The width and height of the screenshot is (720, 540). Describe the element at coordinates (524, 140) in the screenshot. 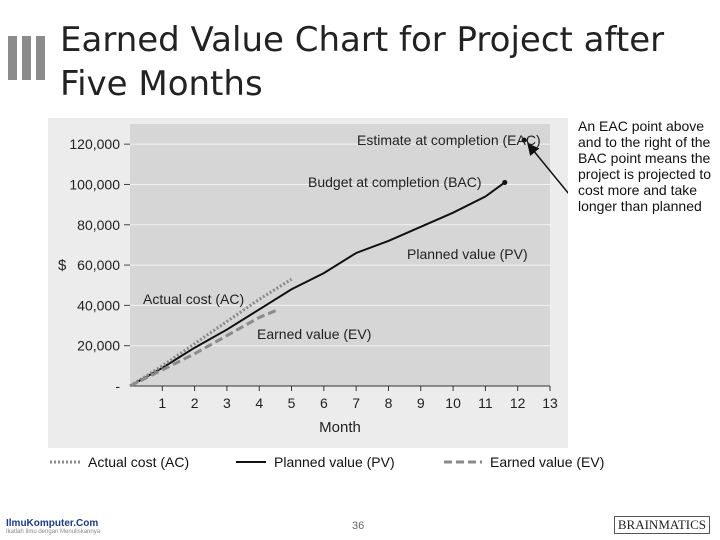

I see `eac-point` at that location.